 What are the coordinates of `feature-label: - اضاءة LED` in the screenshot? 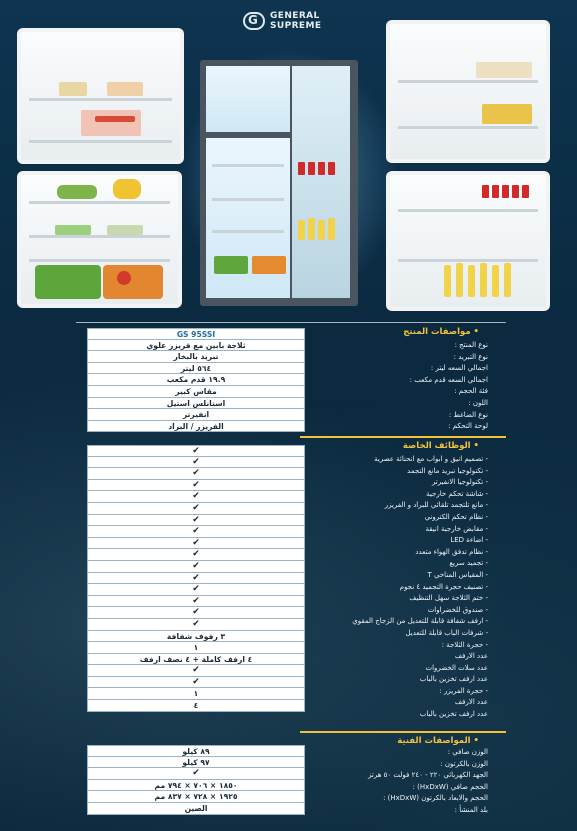 It's located at (469, 540).